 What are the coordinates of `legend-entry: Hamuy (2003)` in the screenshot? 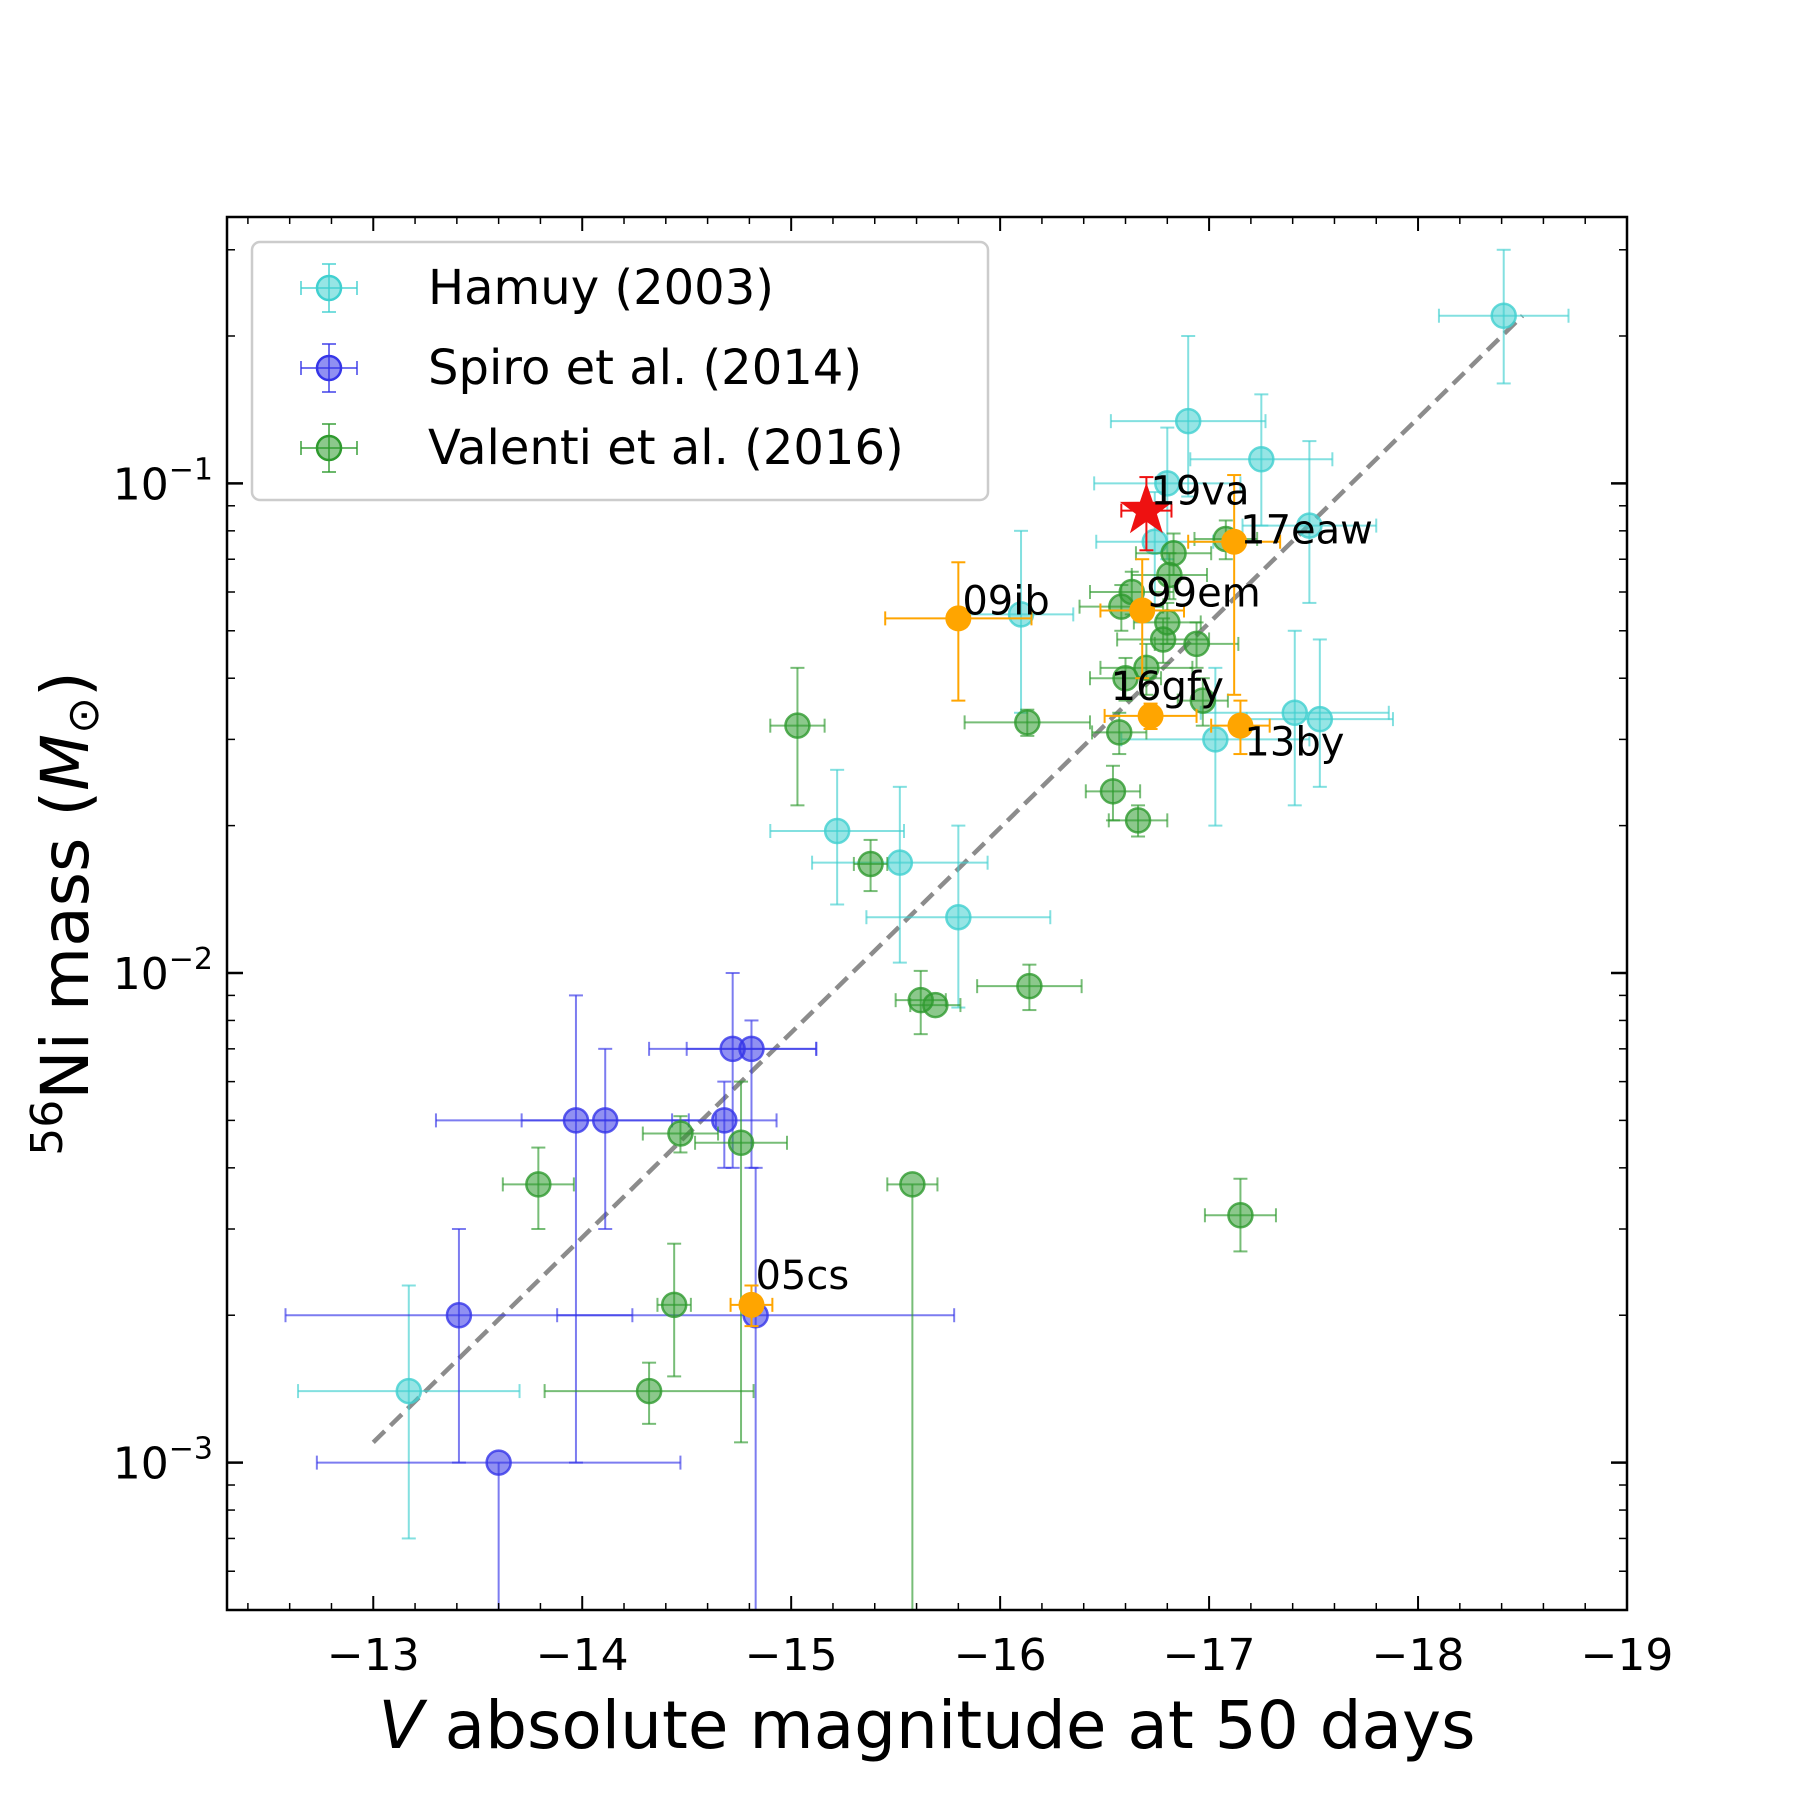 It's located at (537, 288).